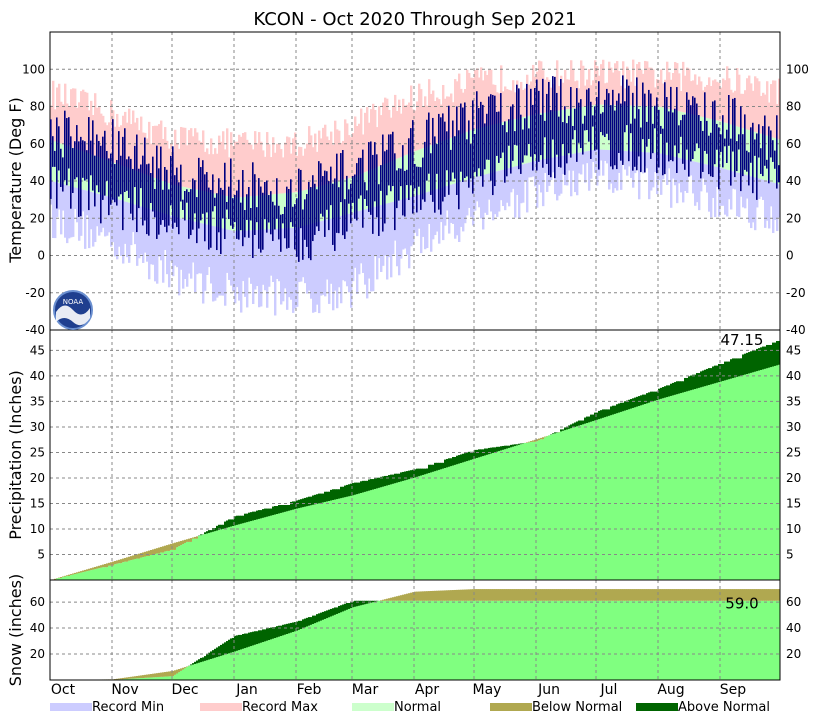 The image size is (830, 720). Describe the element at coordinates (742, 340) in the screenshot. I see `precip-total-annotation: 47.15` at that location.